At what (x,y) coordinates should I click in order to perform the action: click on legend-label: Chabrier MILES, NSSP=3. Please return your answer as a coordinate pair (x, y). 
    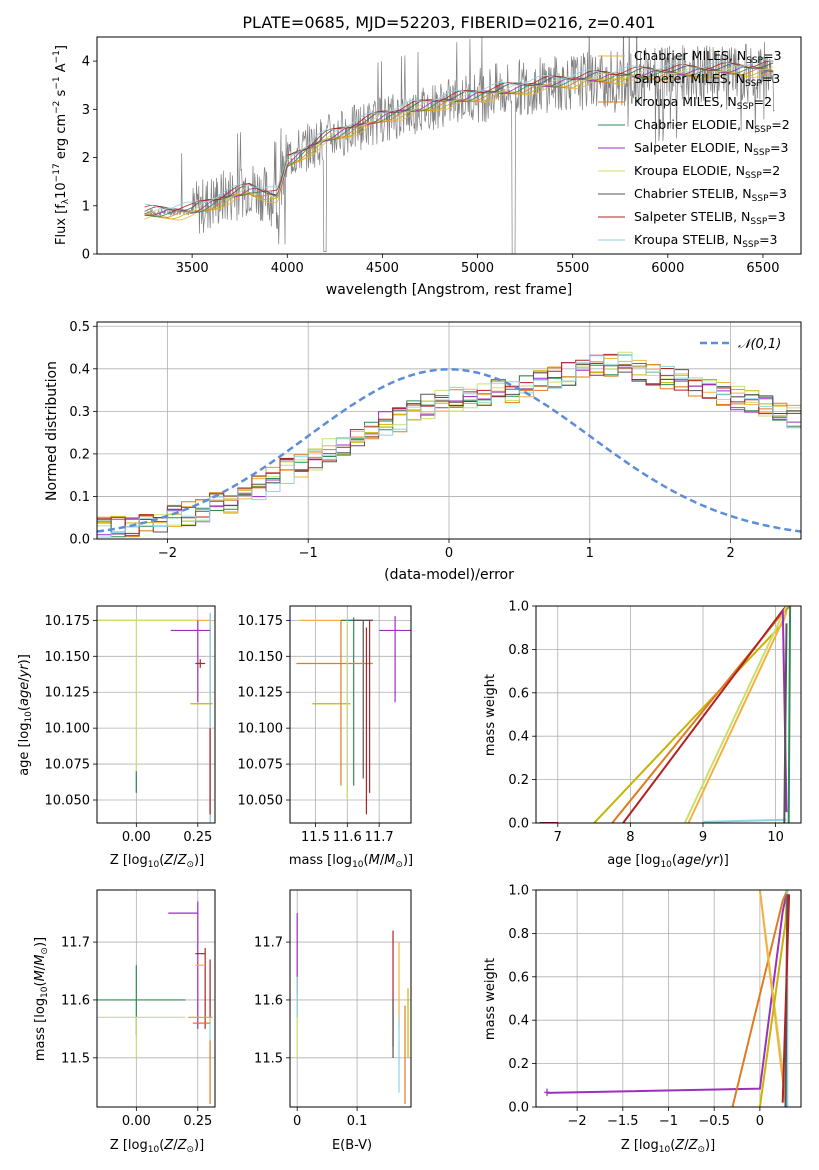
    Looking at the image, I should click on (708, 57).